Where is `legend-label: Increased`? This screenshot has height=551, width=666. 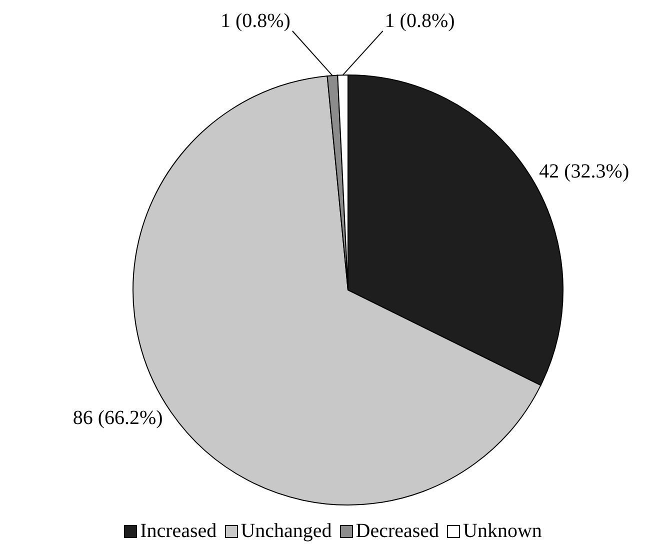 legend-label: Increased is located at coordinates (178, 531).